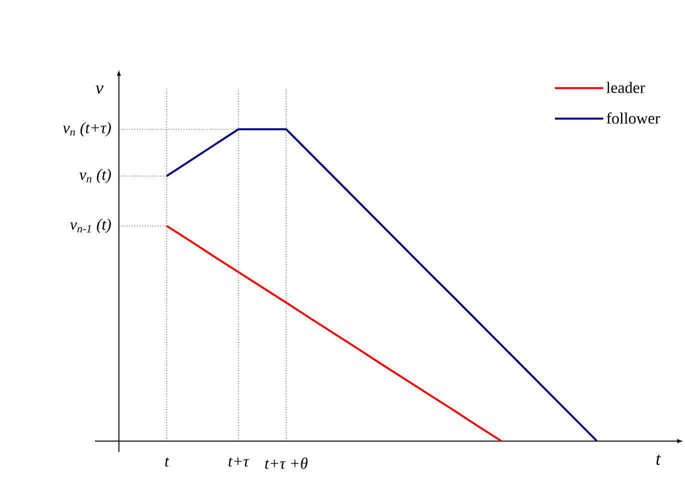 This screenshot has height=482, width=685. Describe the element at coordinates (86, 129) in the screenshot. I see `ref-line-label: v$_{n}$ (t+τ)` at that location.